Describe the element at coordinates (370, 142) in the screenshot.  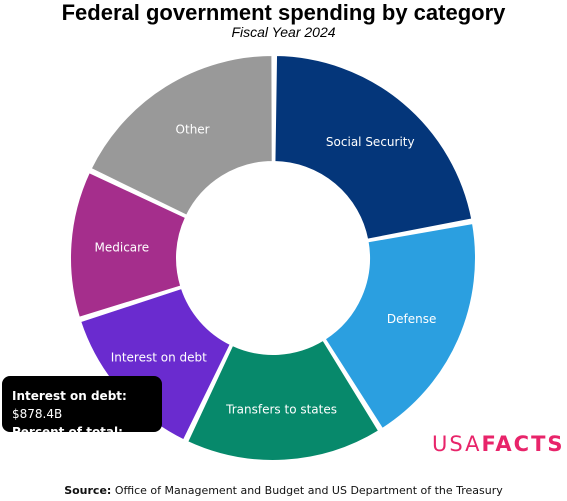
I see `slice-label-social-security: Social Security` at that location.